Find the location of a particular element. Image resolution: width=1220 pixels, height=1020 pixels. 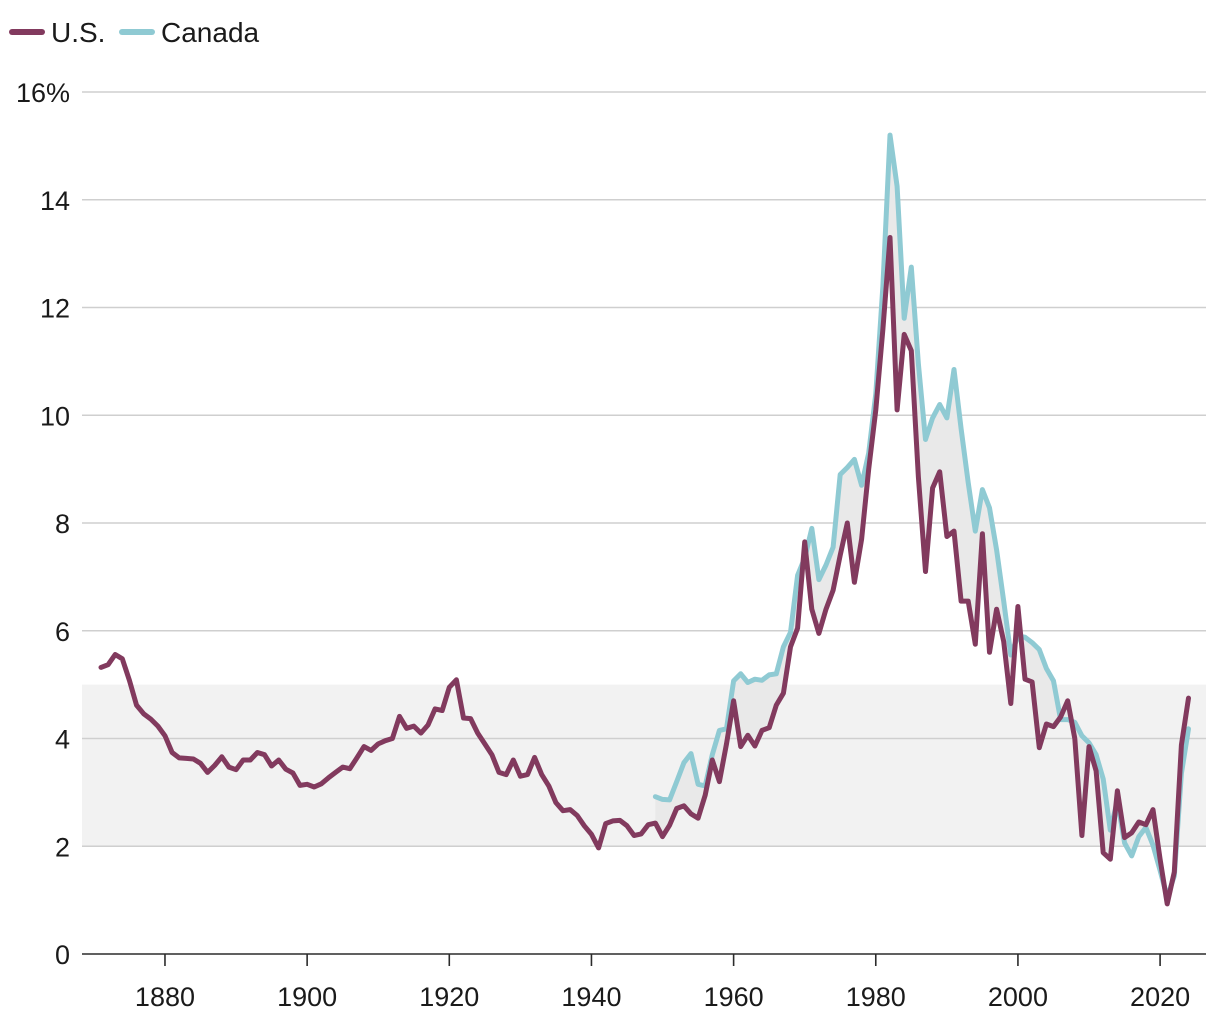

x-tick-label: 1980 is located at coordinates (876, 997).